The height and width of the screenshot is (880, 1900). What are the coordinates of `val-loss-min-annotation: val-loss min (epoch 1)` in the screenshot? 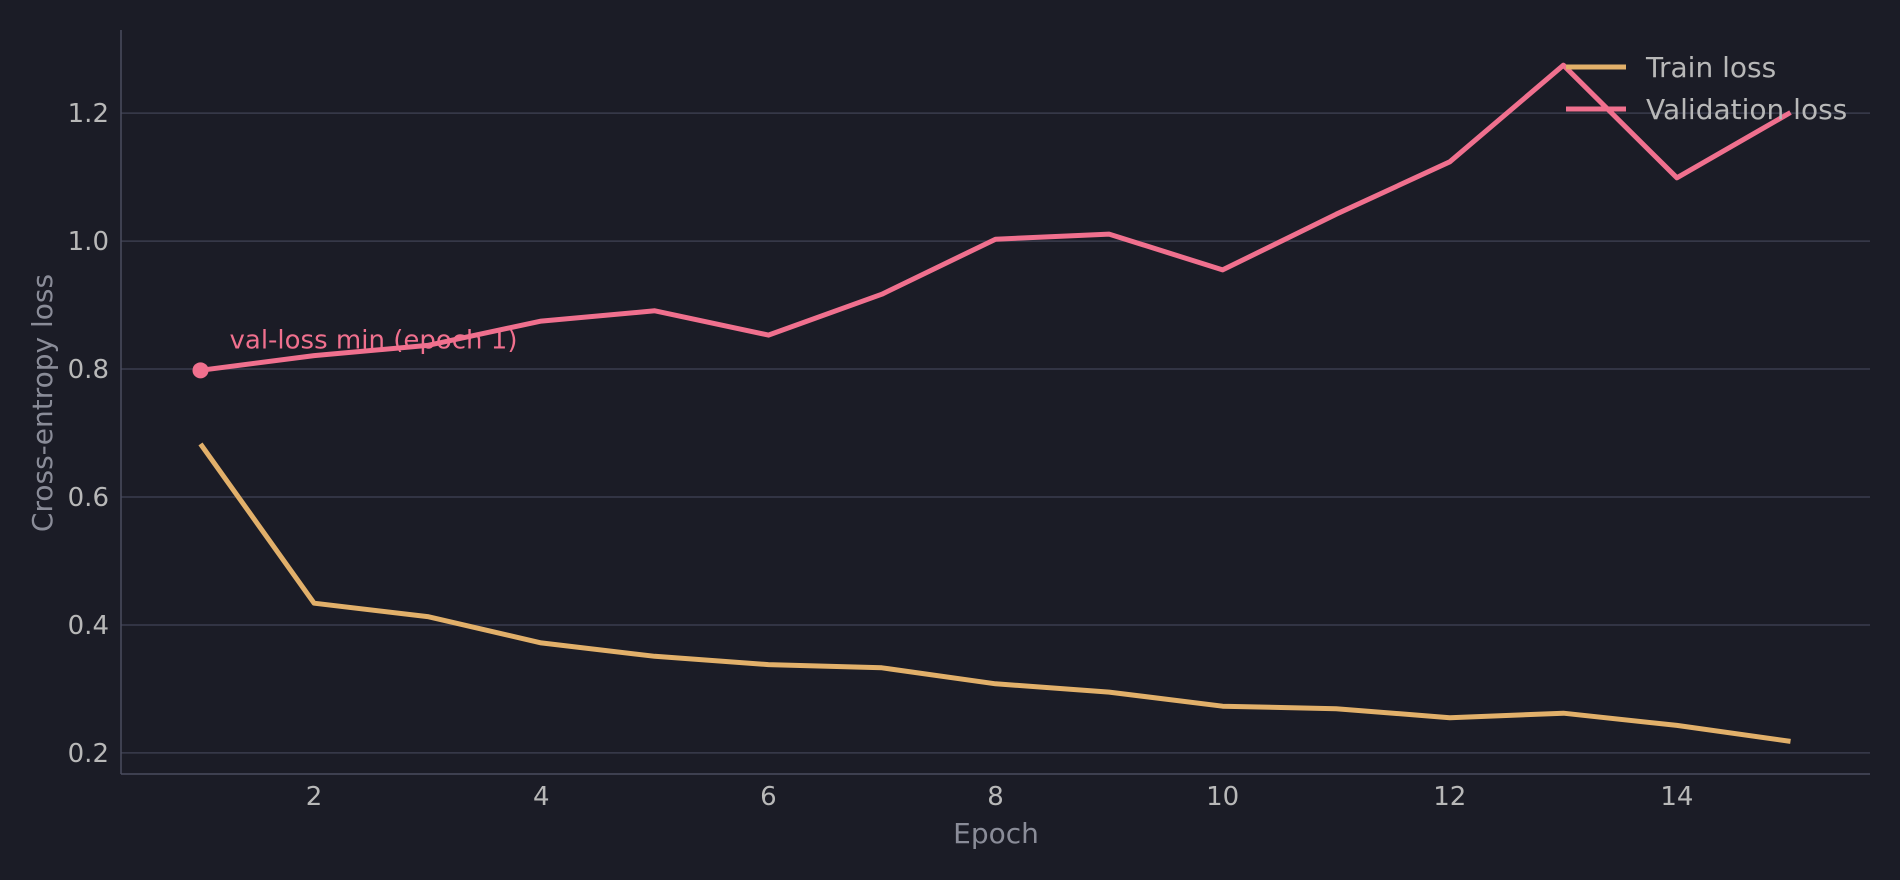 It's located at (374, 340).